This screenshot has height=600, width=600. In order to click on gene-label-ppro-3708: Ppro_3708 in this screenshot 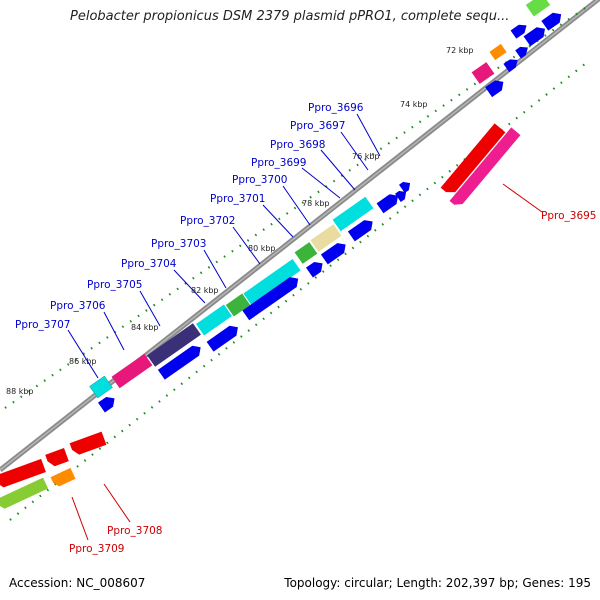, I will do `click(134, 531)`.